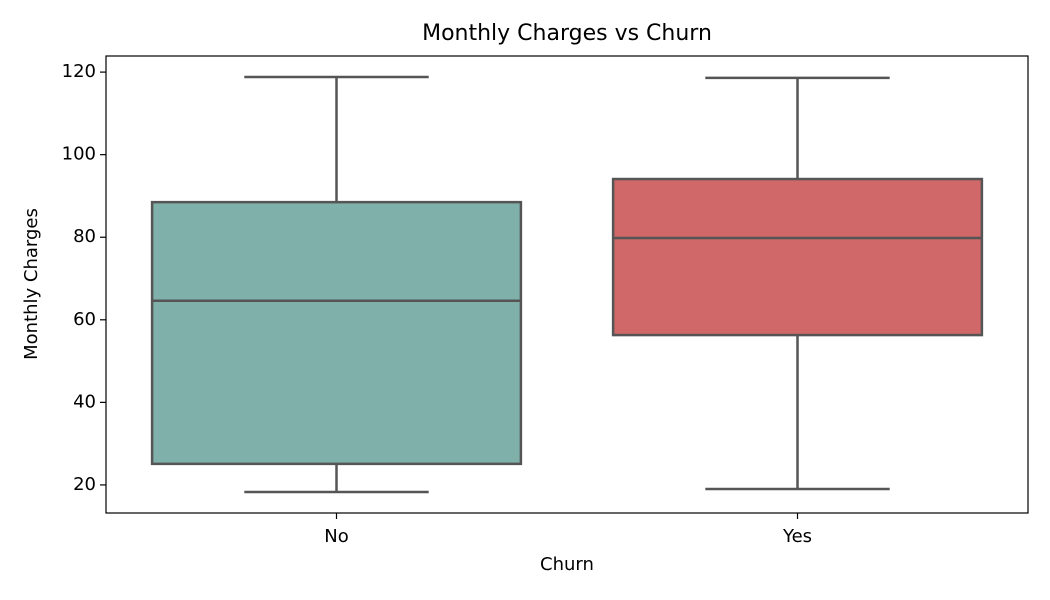 This screenshot has width=1050, height=600. I want to click on y-tick-label: 20, so click(84, 484).